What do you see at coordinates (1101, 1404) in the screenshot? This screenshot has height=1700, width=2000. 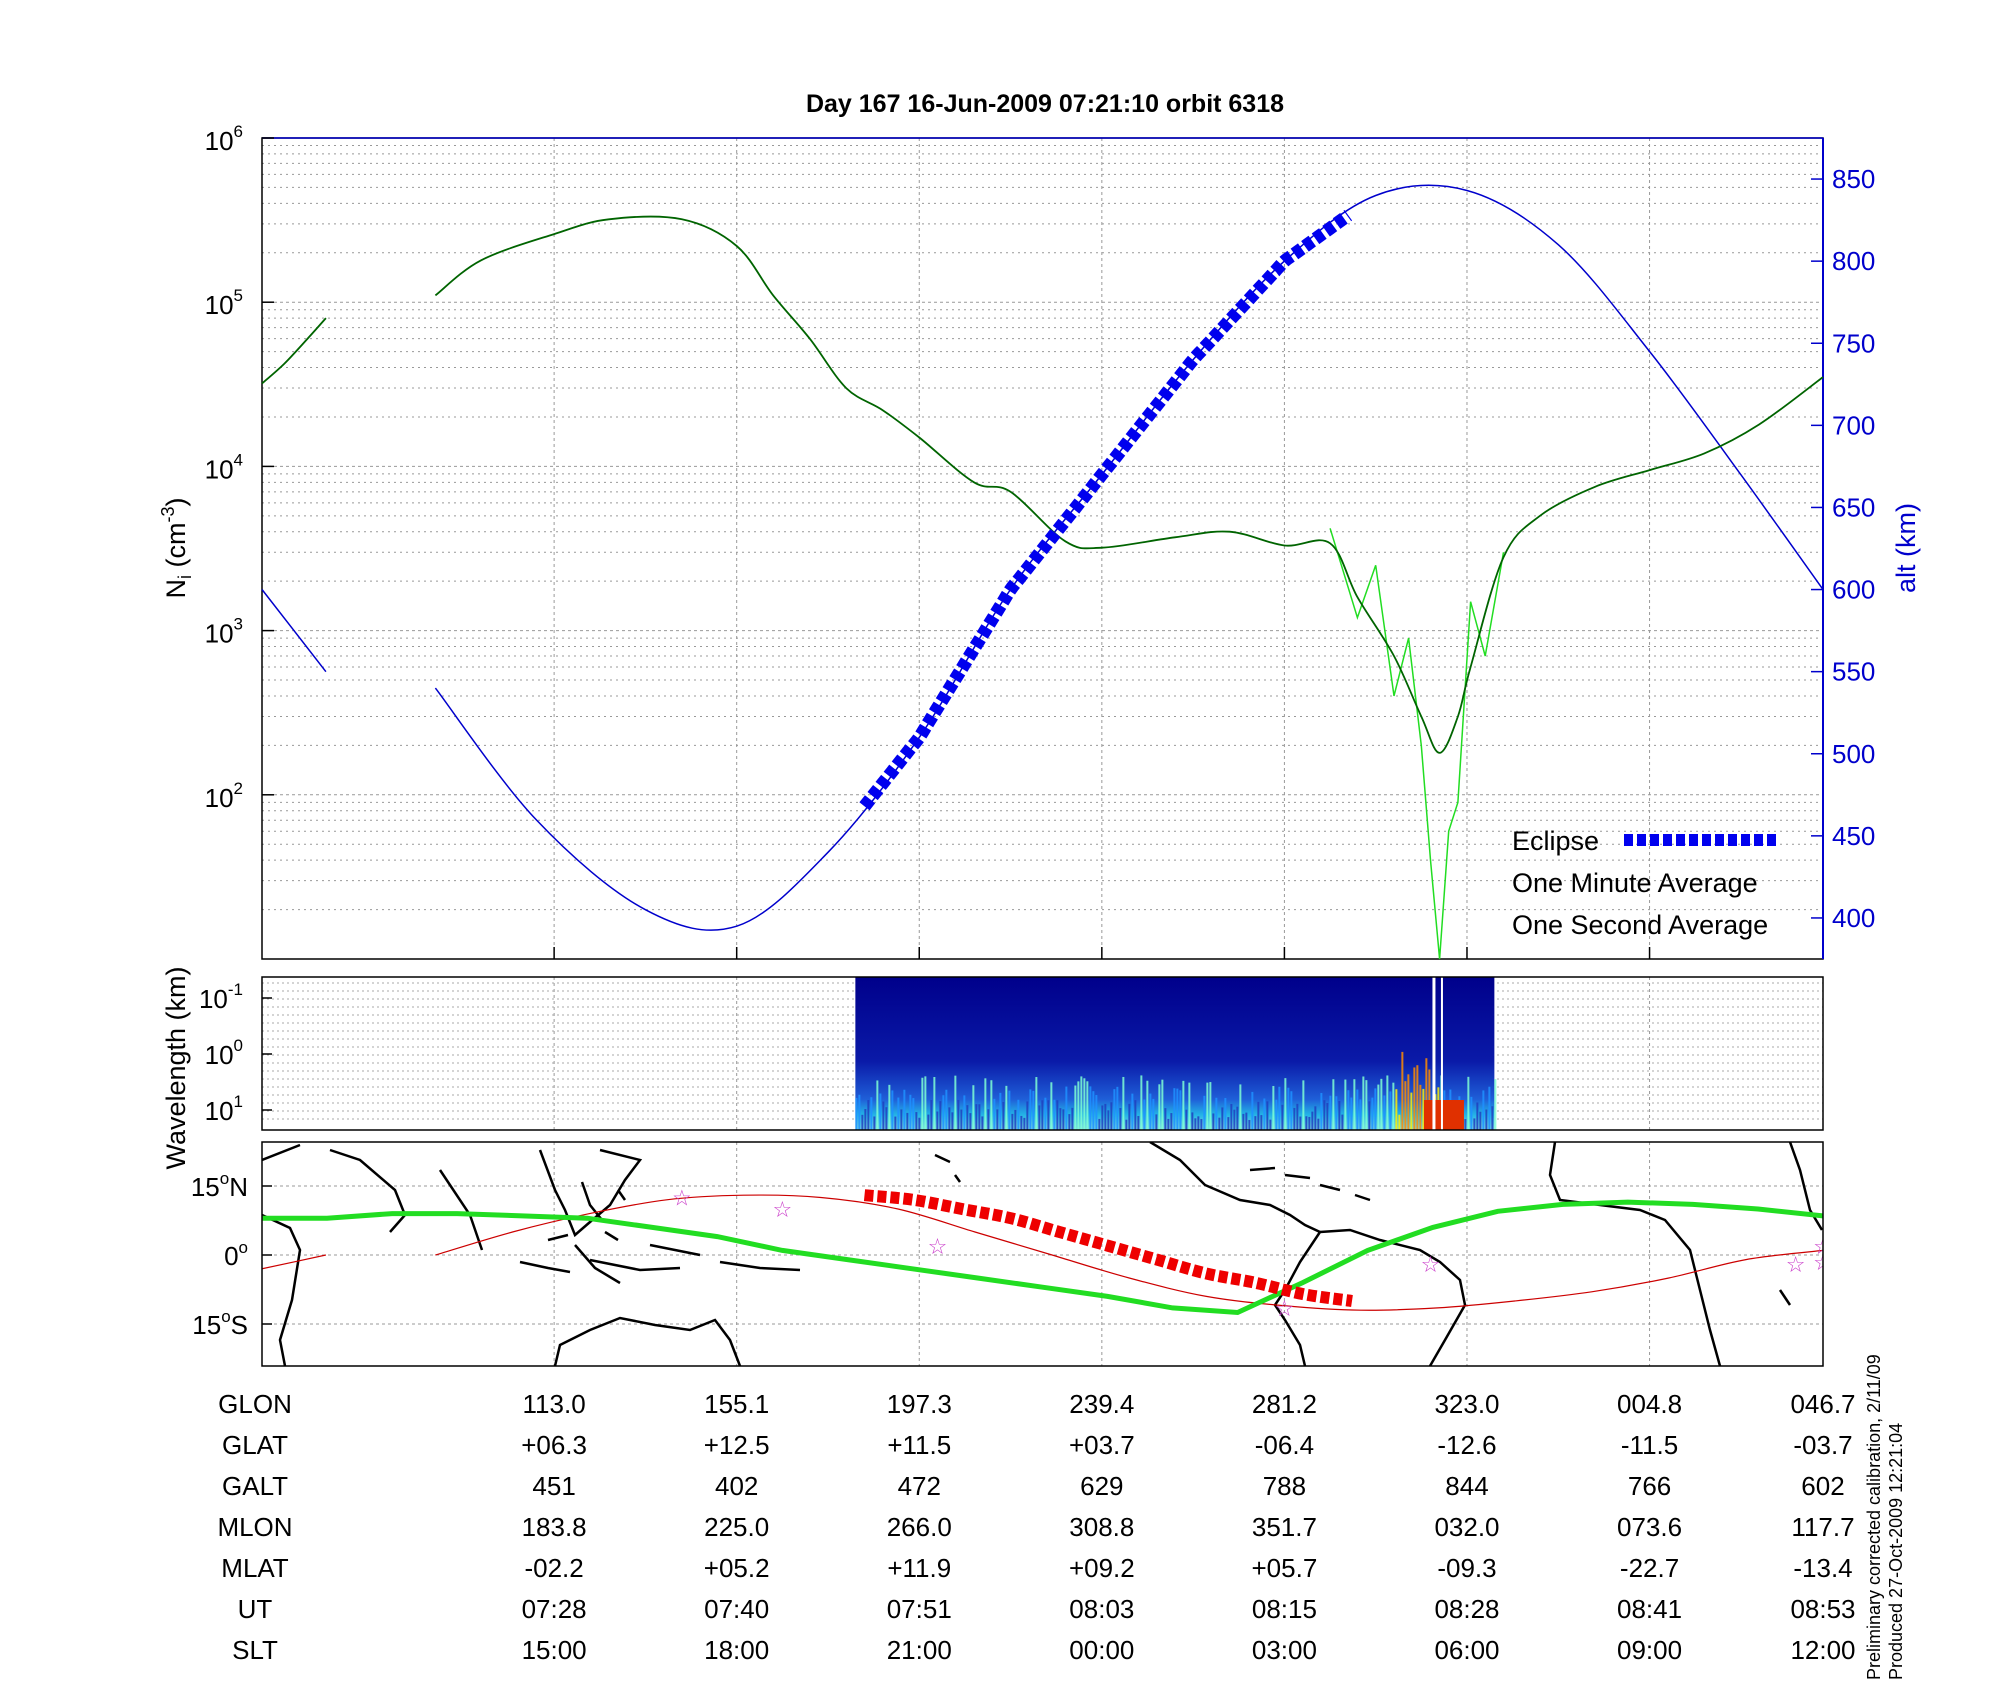 I see `table-cell: 239.4` at bounding box center [1101, 1404].